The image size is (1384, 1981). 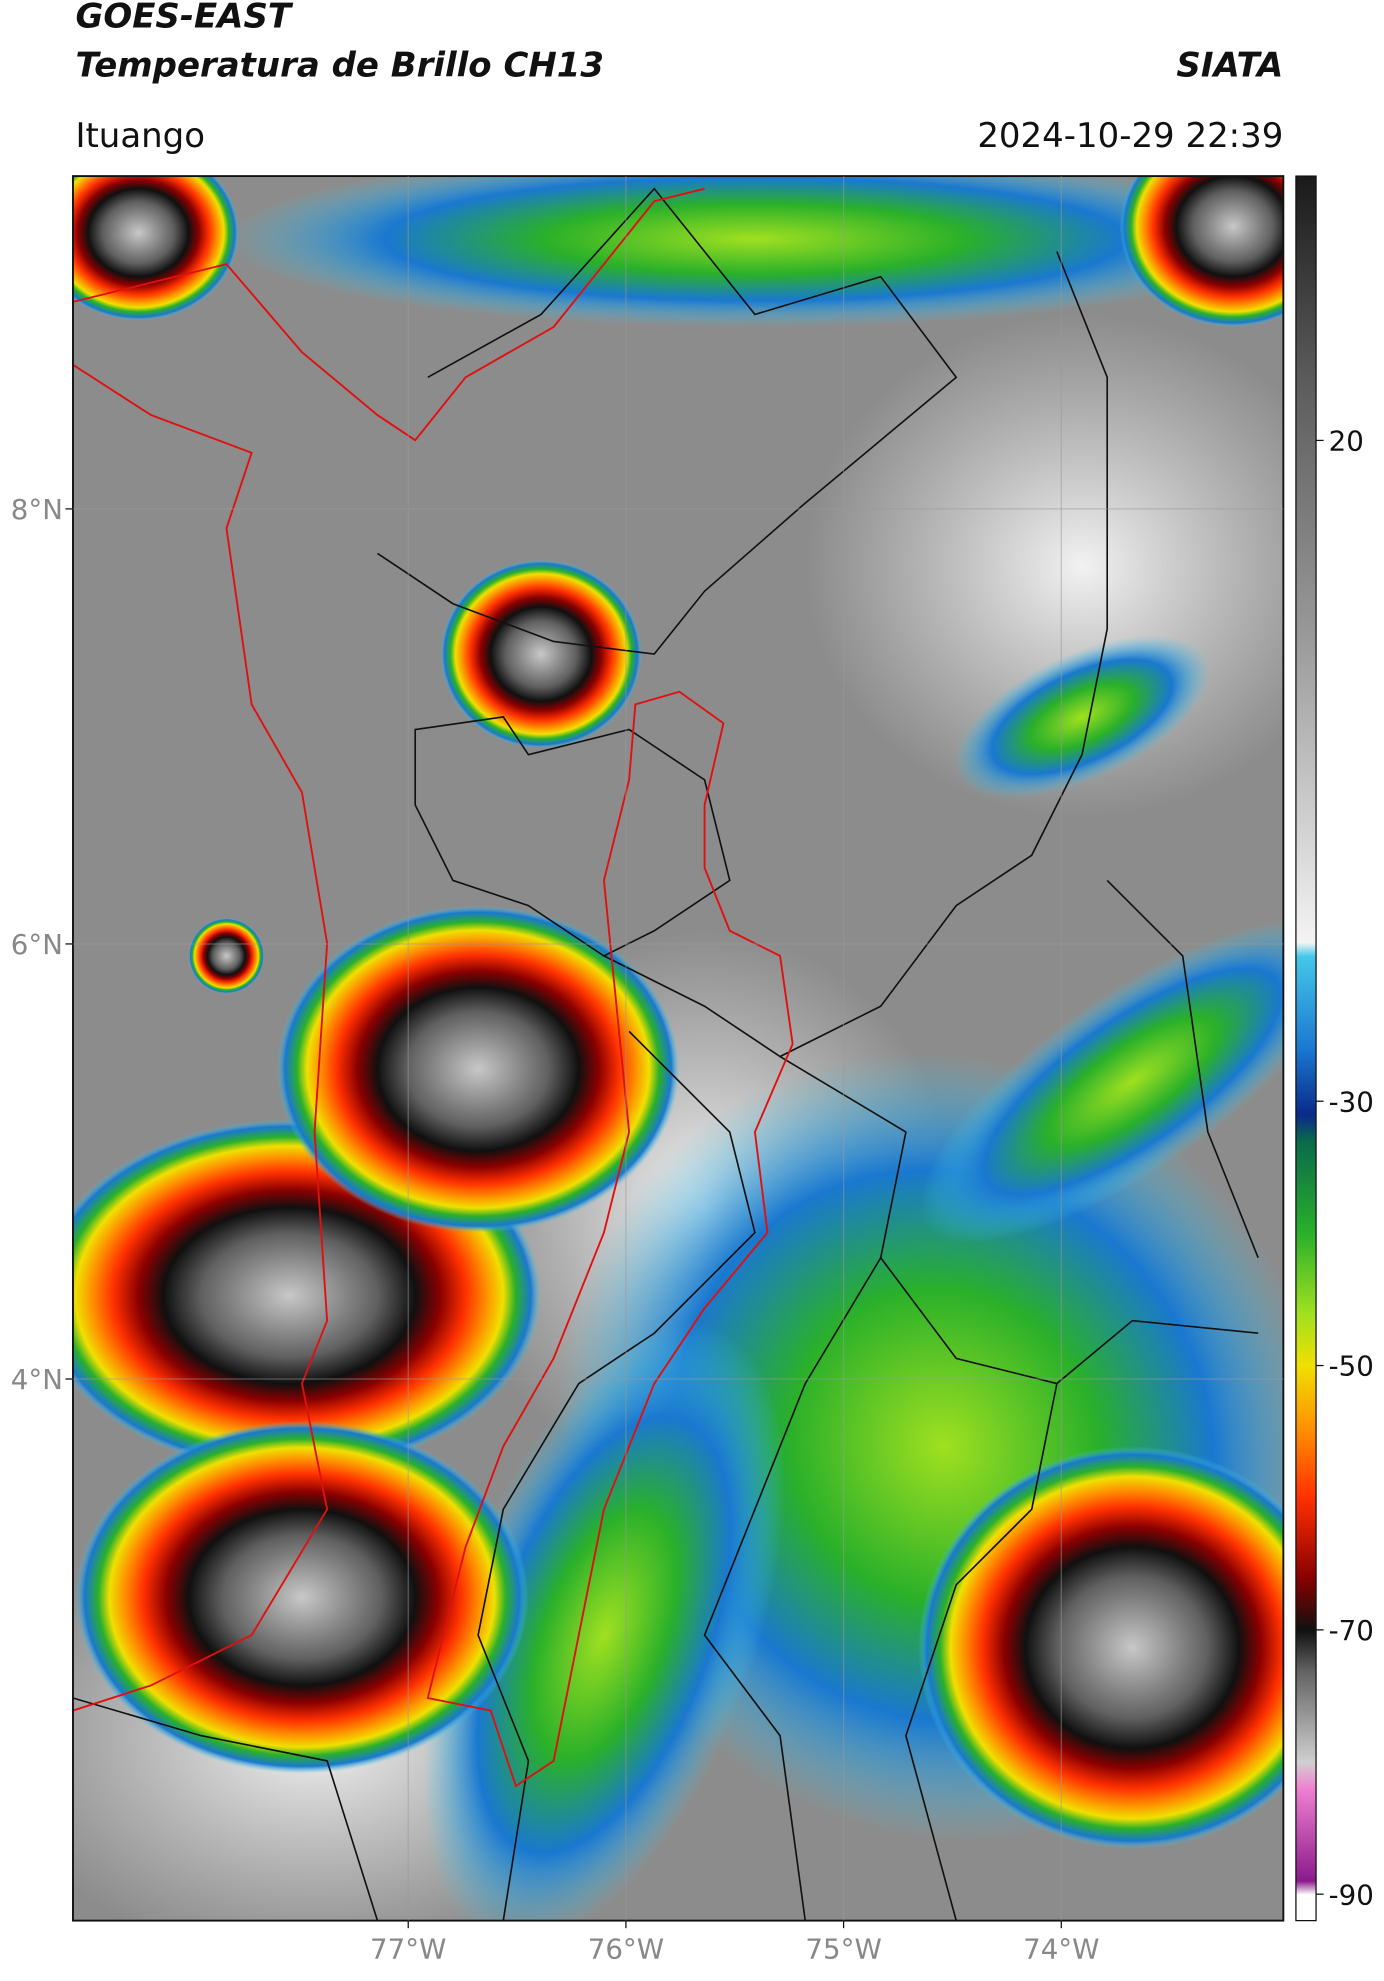 What do you see at coordinates (1351, 1366) in the screenshot?
I see `colorbar-tick-label: -50` at bounding box center [1351, 1366].